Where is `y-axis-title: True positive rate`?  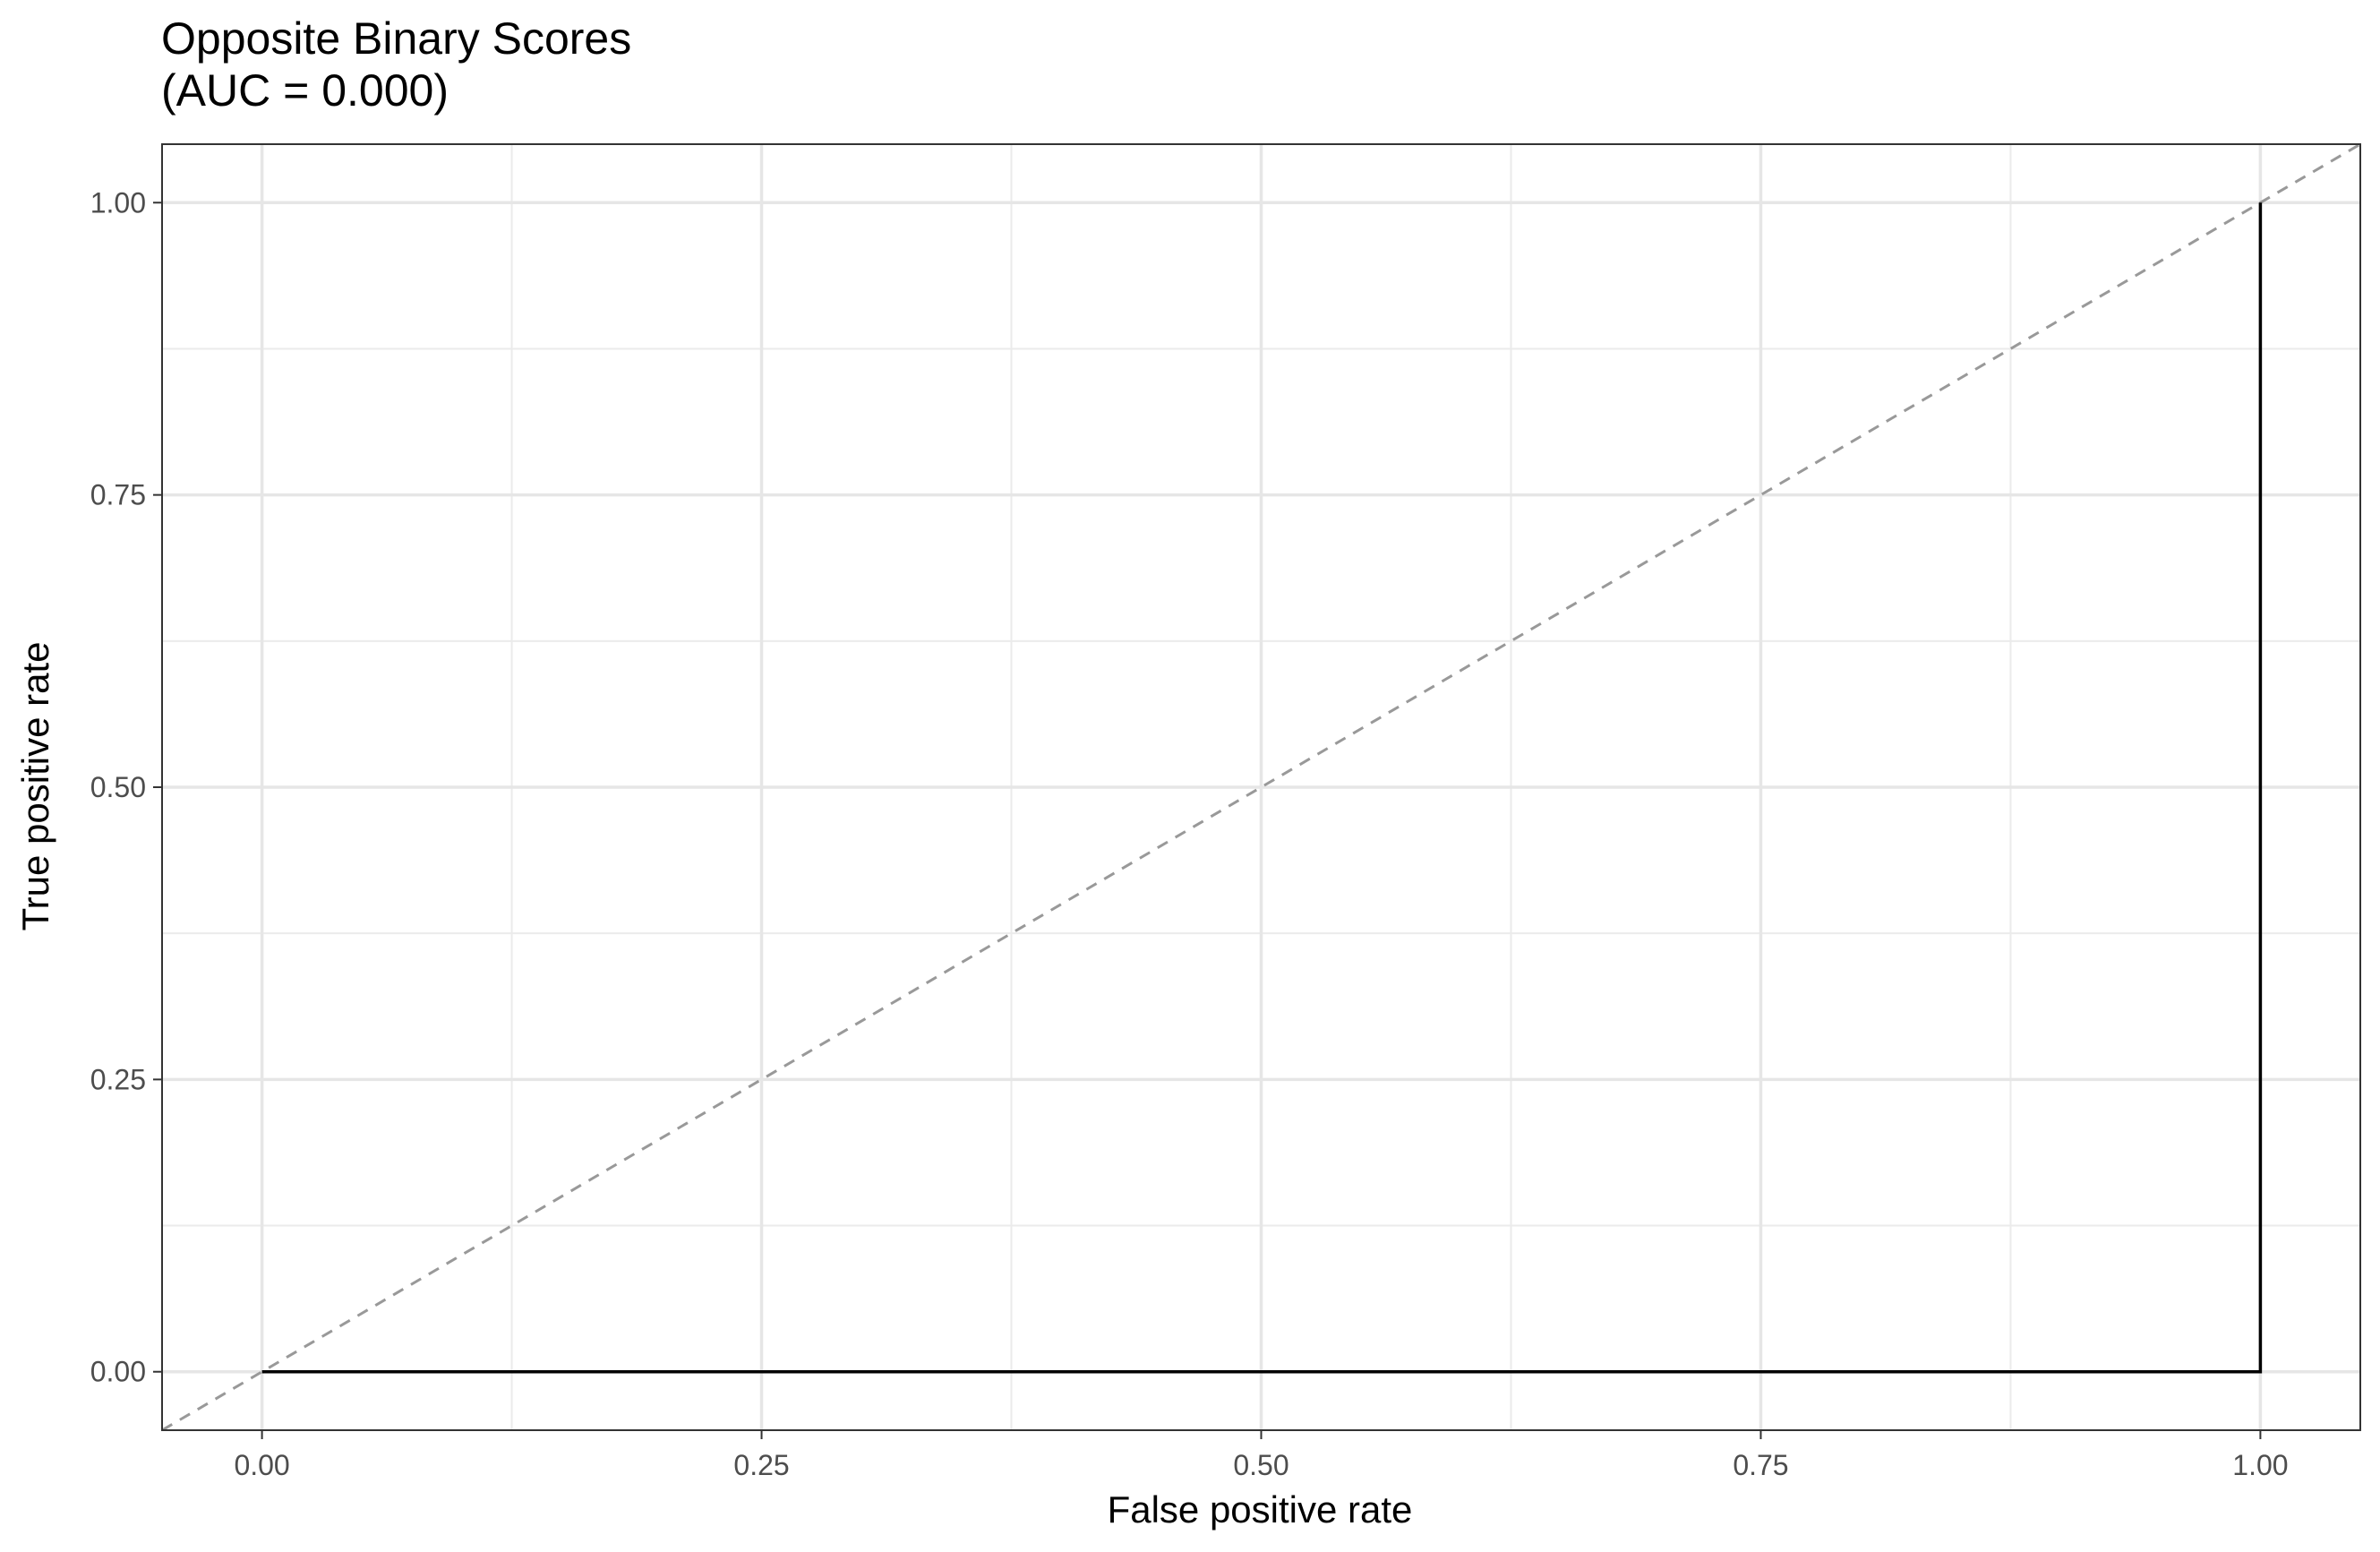 y-axis-title: True positive rate is located at coordinates (35, 786).